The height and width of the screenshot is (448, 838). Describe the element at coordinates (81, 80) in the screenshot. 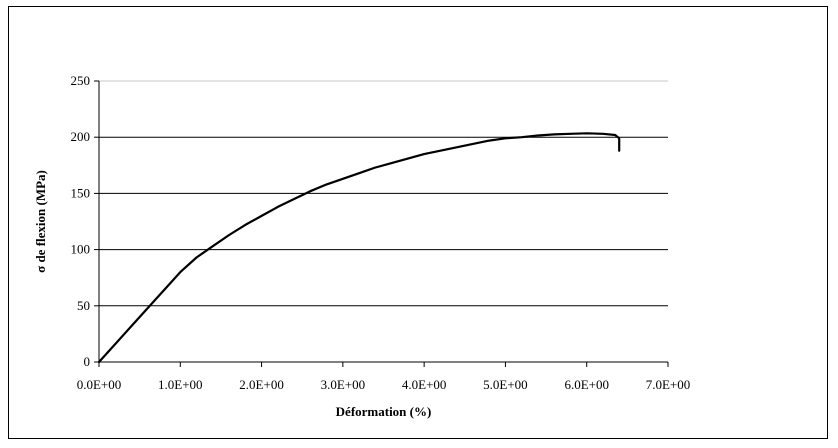

I see `y-tick-label: 250` at that location.